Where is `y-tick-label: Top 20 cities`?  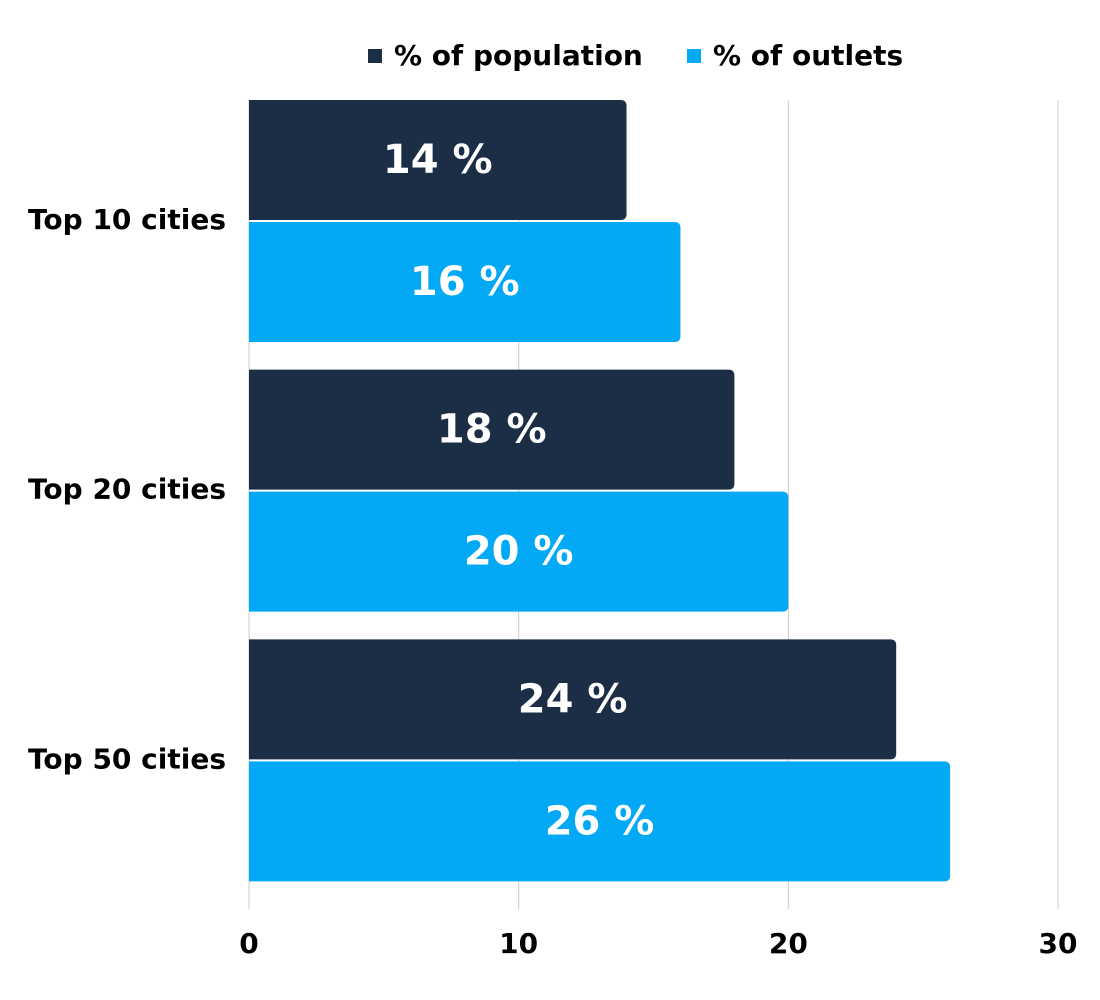 y-tick-label: Top 20 cities is located at coordinates (127, 489).